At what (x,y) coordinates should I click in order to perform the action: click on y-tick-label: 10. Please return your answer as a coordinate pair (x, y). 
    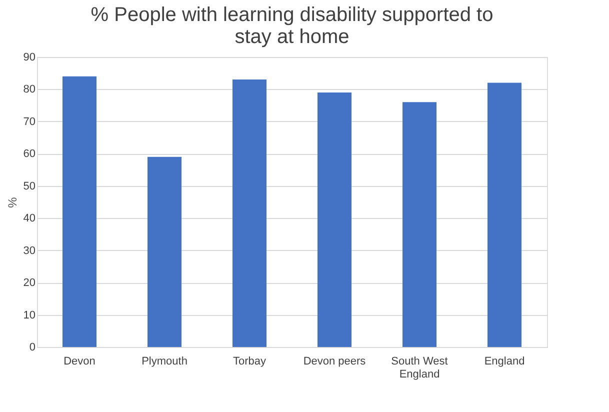
    Looking at the image, I should click on (29, 315).